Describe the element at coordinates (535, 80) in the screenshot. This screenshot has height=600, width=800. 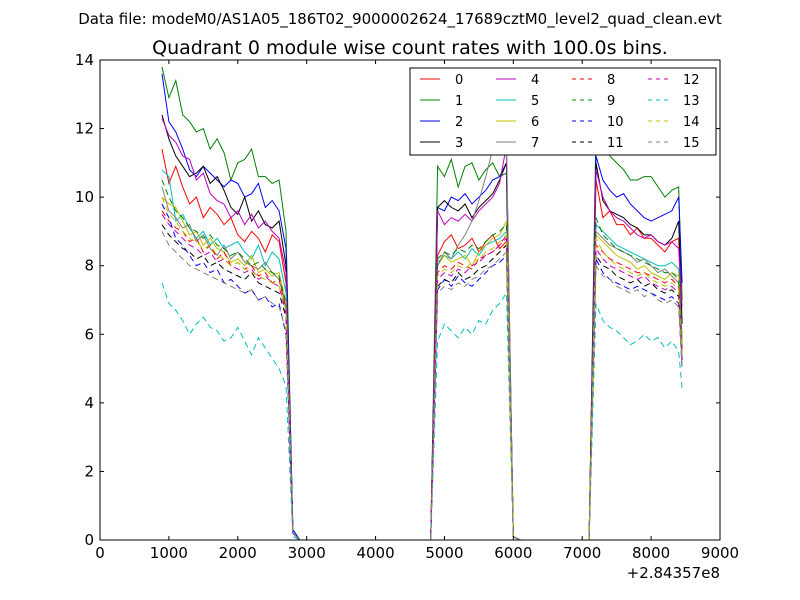
I see `legend-label-4: 4` at that location.